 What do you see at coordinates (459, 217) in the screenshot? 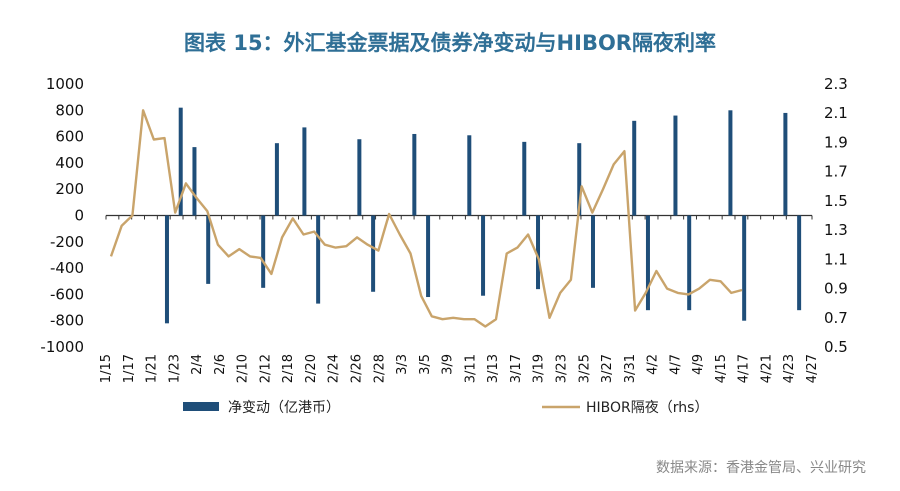
I see `x-axis-ticks` at bounding box center [459, 217].